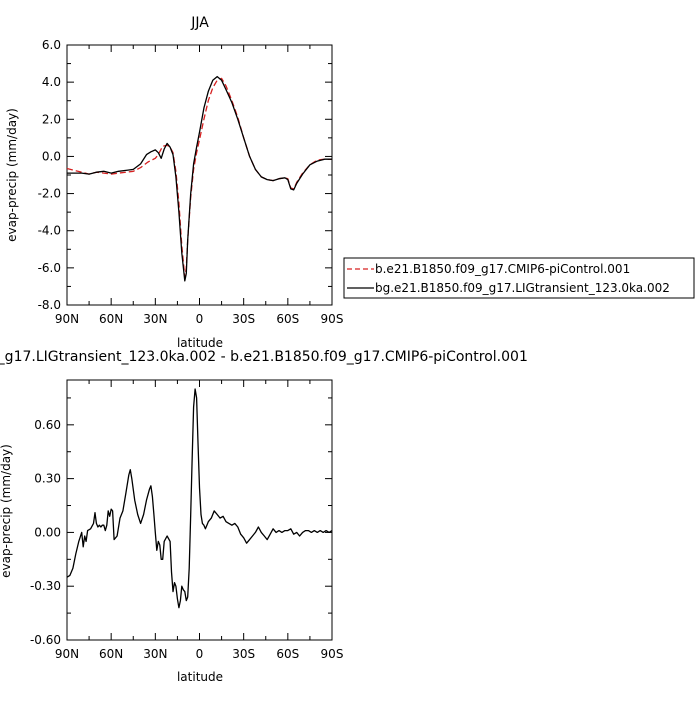 The image size is (700, 705). What do you see at coordinates (155, 654) in the screenshot?
I see `bottom-x-tick-label: 30N` at bounding box center [155, 654].